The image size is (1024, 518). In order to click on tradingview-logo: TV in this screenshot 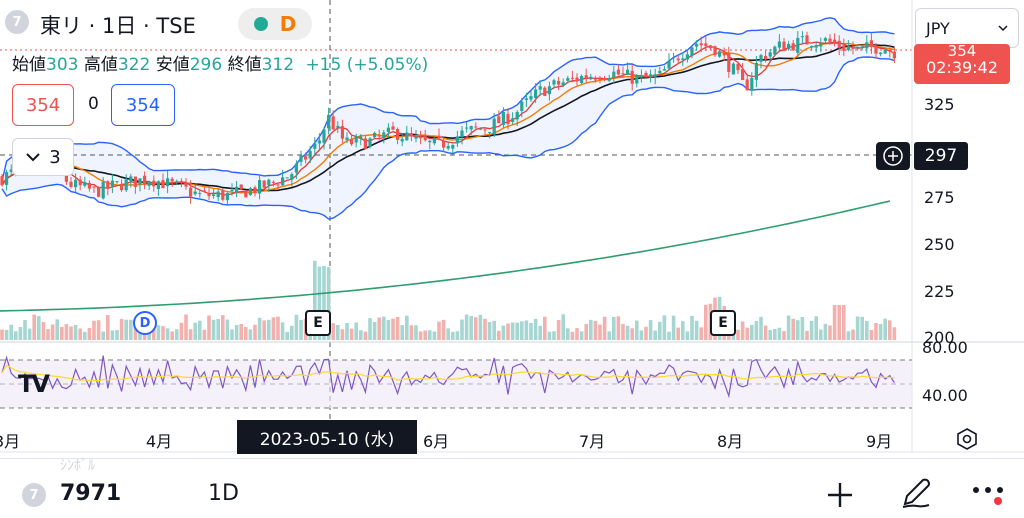, I will do `click(34, 384)`.